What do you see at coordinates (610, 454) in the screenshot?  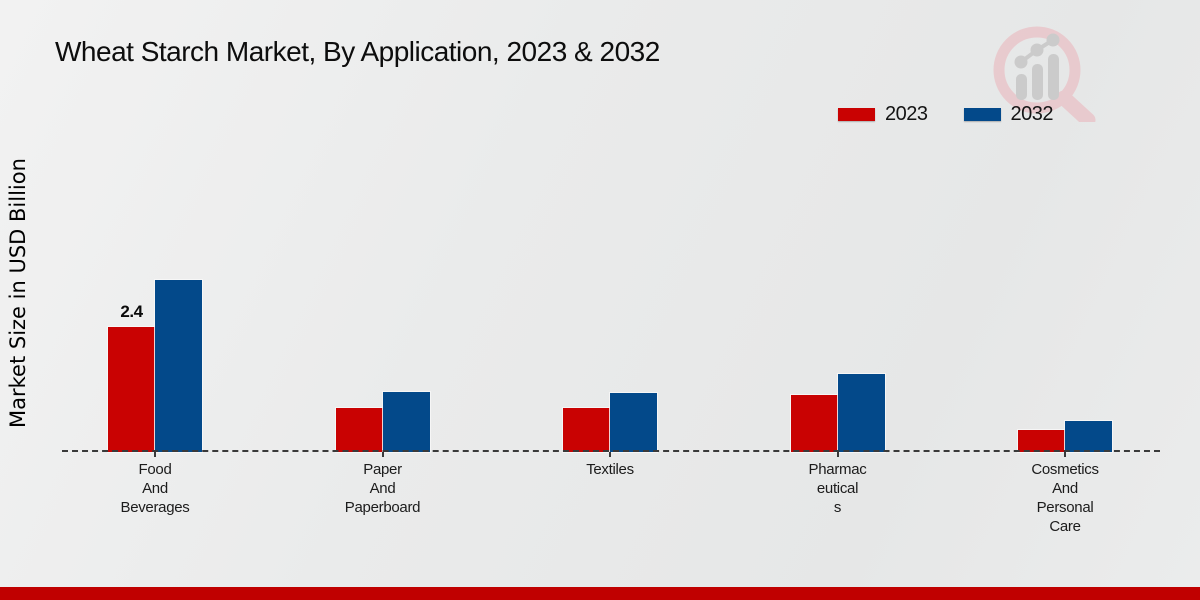 I see `x-axis-tick-textiles` at bounding box center [610, 454].